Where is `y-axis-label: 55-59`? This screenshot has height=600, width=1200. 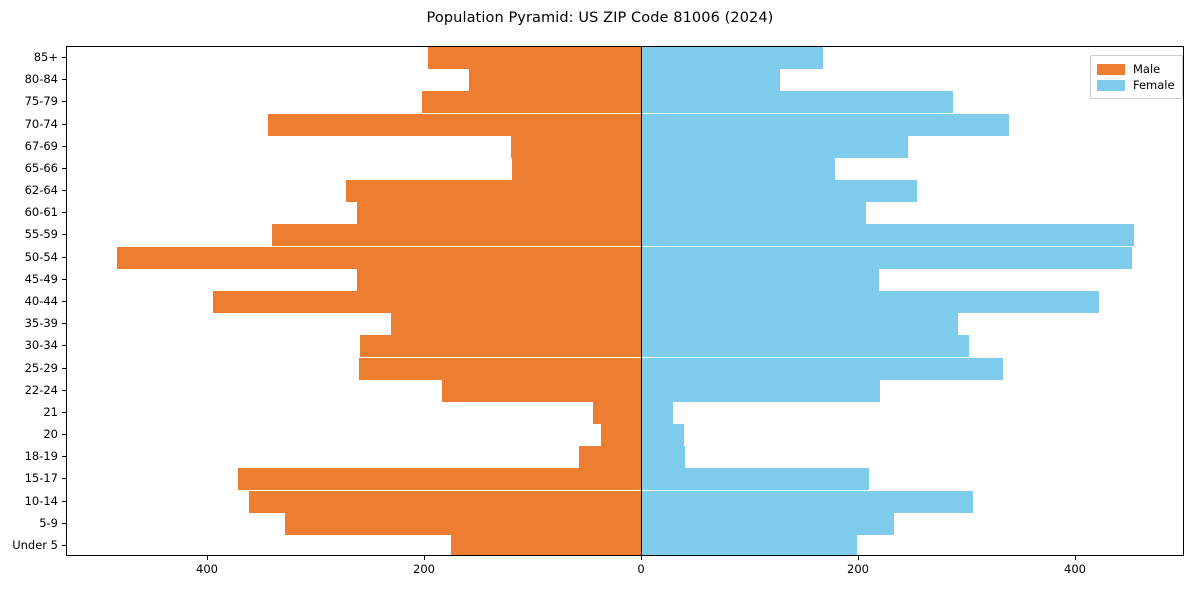 y-axis-label: 55-59 is located at coordinates (41, 234).